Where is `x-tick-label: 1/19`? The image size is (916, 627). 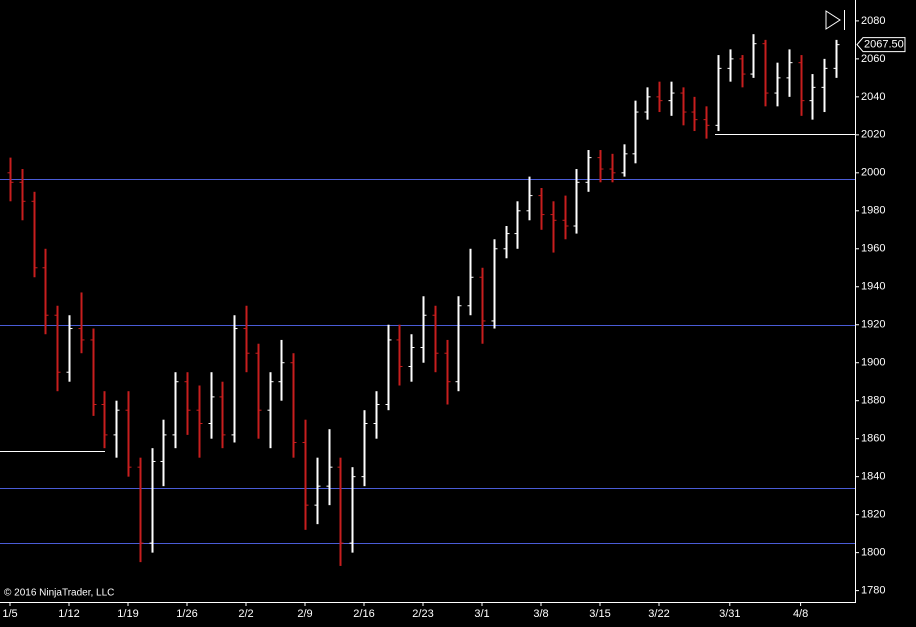
x-tick-label: 1/19 is located at coordinates (127, 614).